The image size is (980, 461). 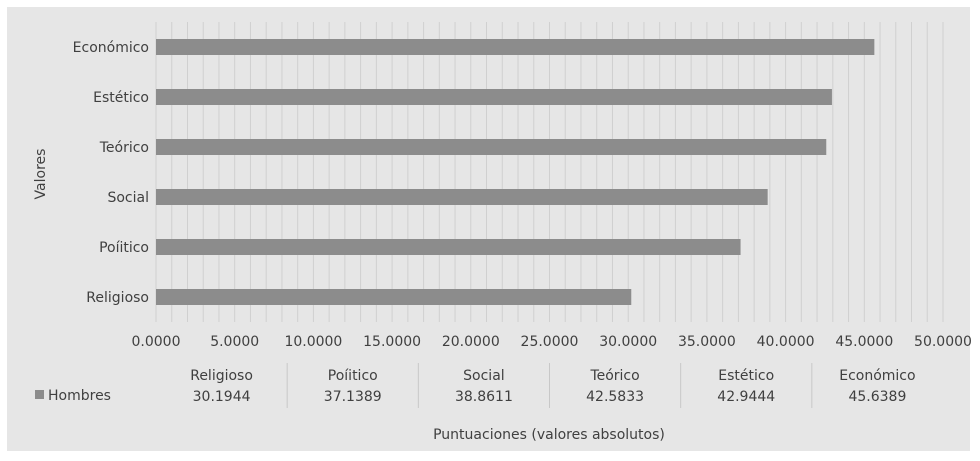 What do you see at coordinates (614, 376) in the screenshot?
I see `table-header-cell: Teórico` at bounding box center [614, 376].